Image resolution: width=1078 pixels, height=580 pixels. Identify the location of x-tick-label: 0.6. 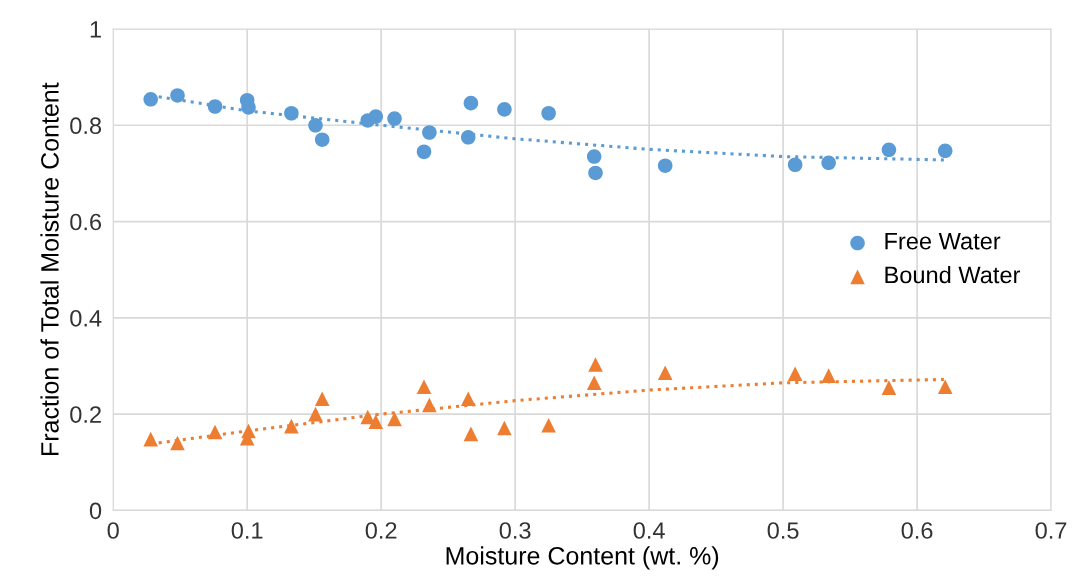
(917, 530).